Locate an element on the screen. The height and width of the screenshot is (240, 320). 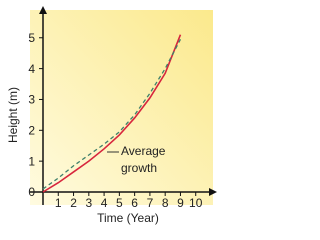
x-tick-label: 6 is located at coordinates (134, 203).